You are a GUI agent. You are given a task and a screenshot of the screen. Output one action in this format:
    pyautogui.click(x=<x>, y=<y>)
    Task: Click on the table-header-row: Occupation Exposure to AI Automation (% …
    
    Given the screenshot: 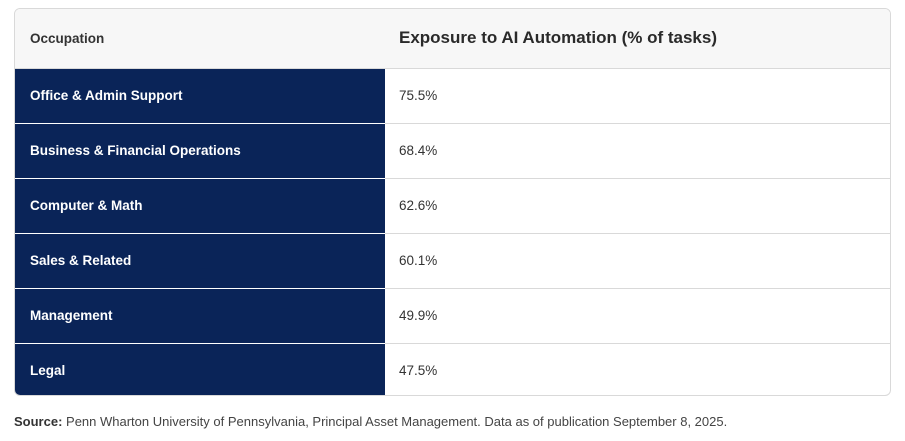 What is the action you would take?
    pyautogui.click(x=452, y=39)
    